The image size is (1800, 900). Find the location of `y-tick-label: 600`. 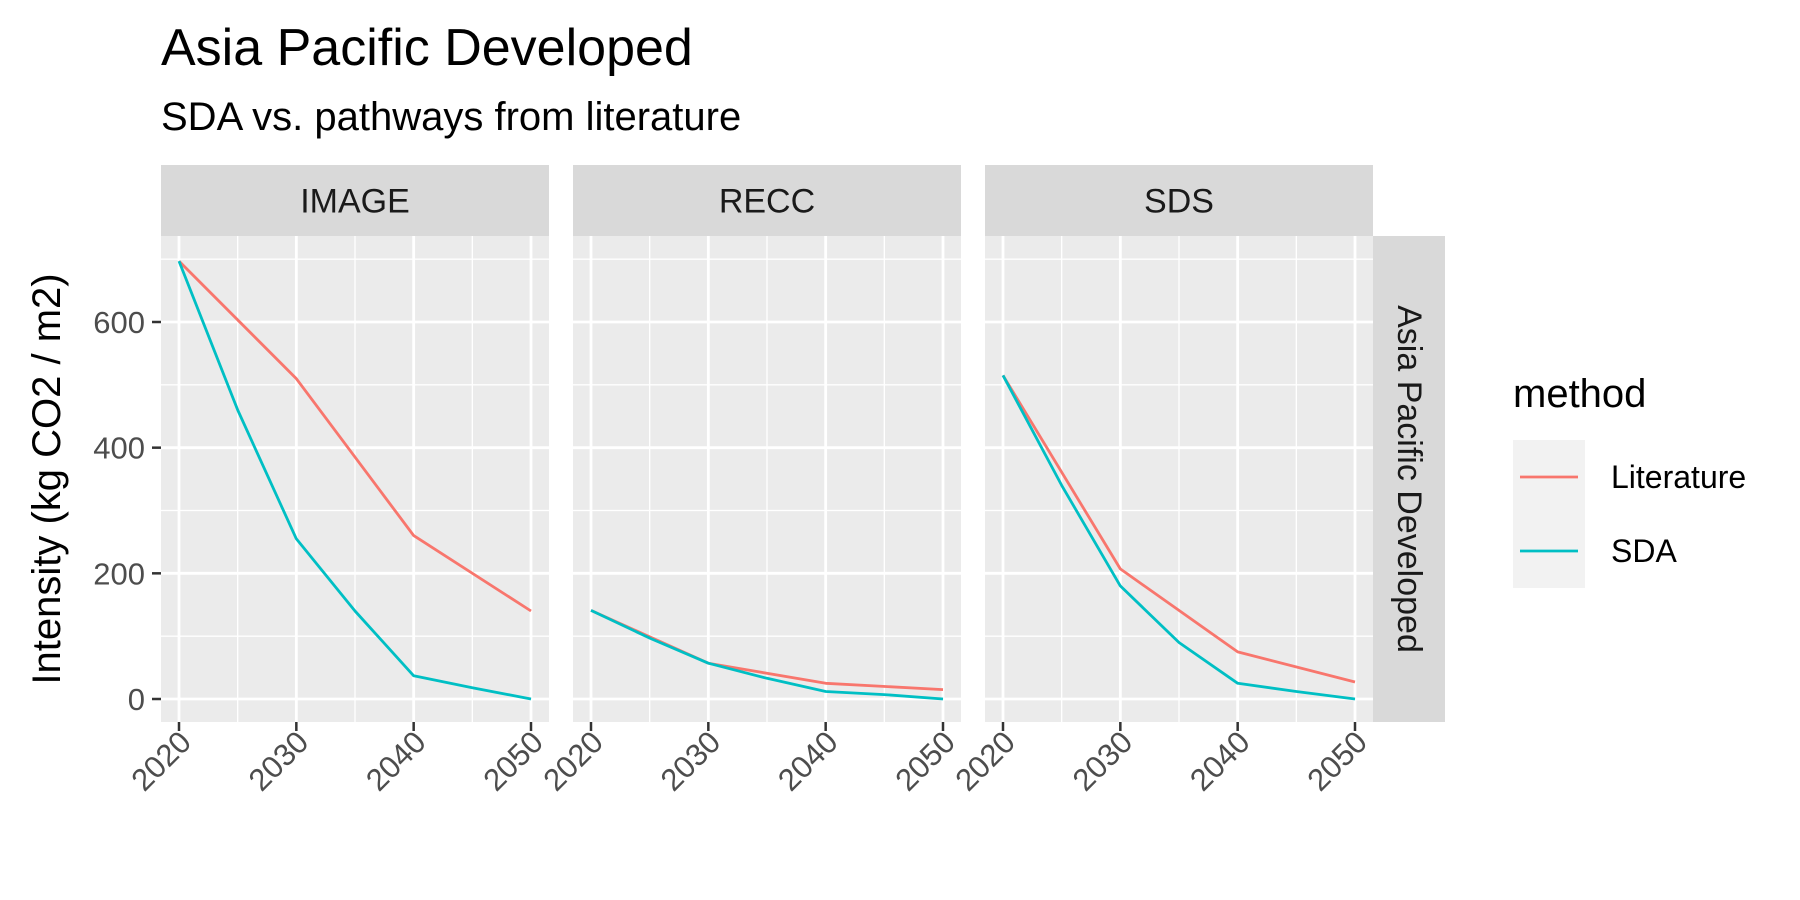

y-tick-label: 600 is located at coordinates (119, 322).